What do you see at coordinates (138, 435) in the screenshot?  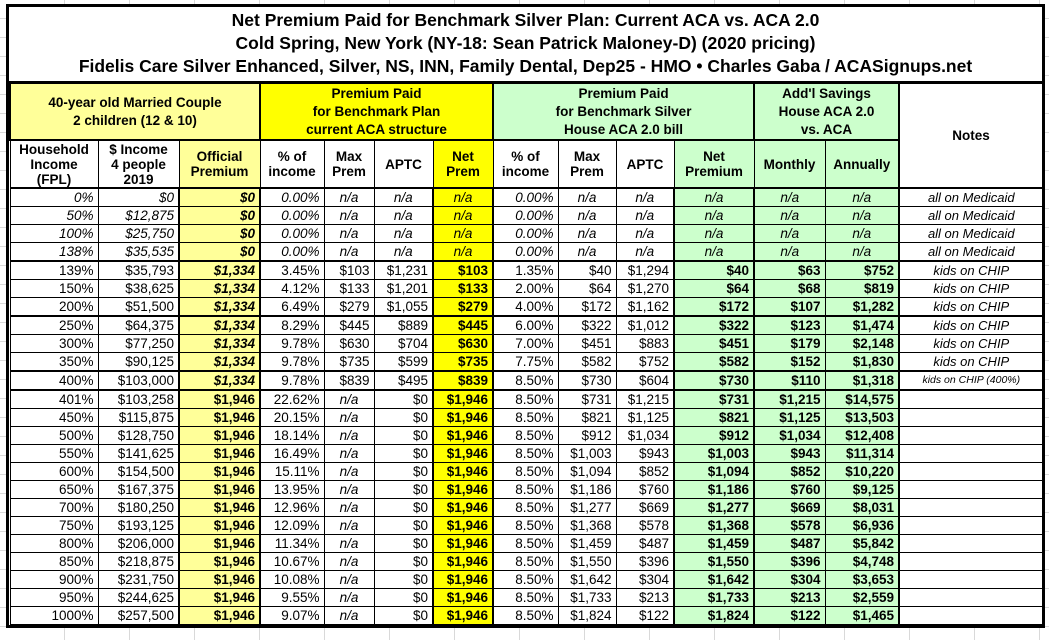 I see `cell-500%-income: $128,750` at bounding box center [138, 435].